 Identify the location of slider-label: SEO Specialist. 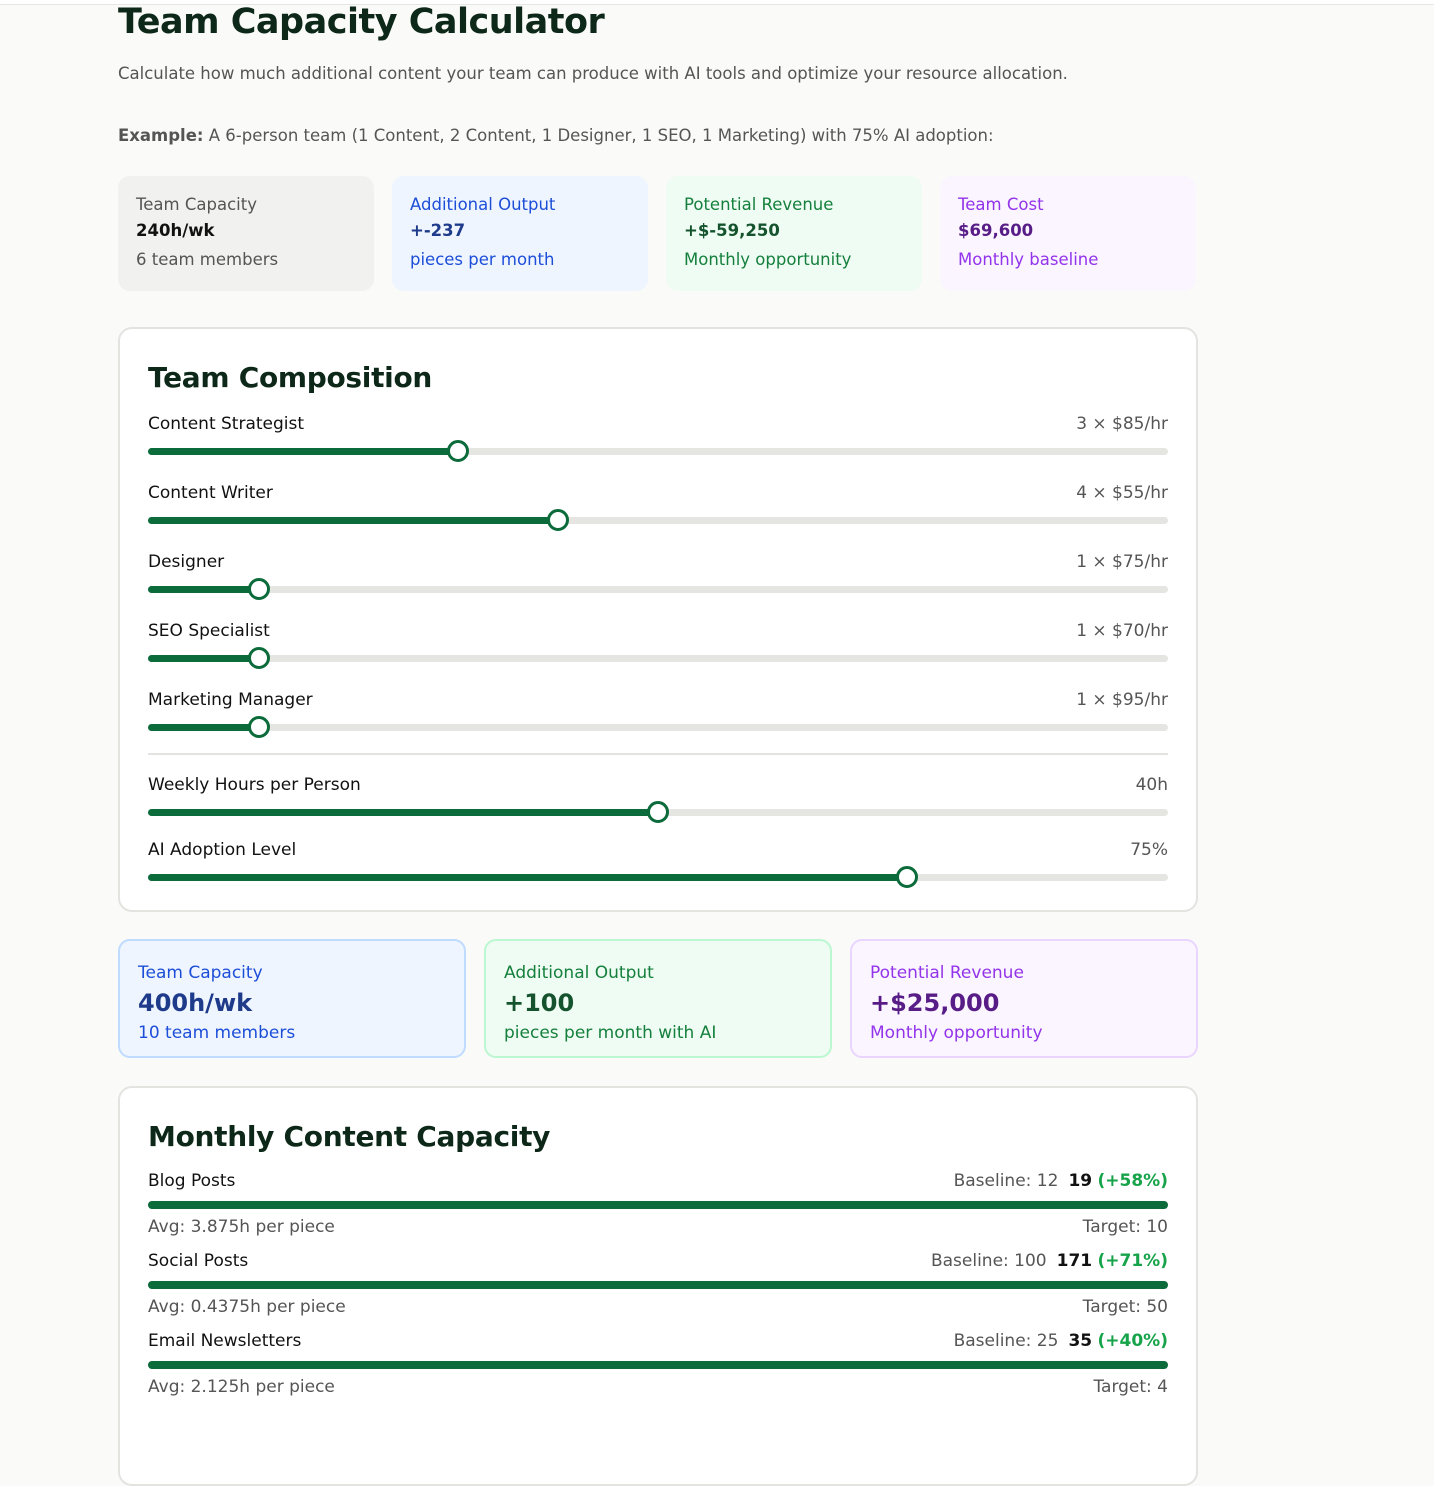
(209, 631).